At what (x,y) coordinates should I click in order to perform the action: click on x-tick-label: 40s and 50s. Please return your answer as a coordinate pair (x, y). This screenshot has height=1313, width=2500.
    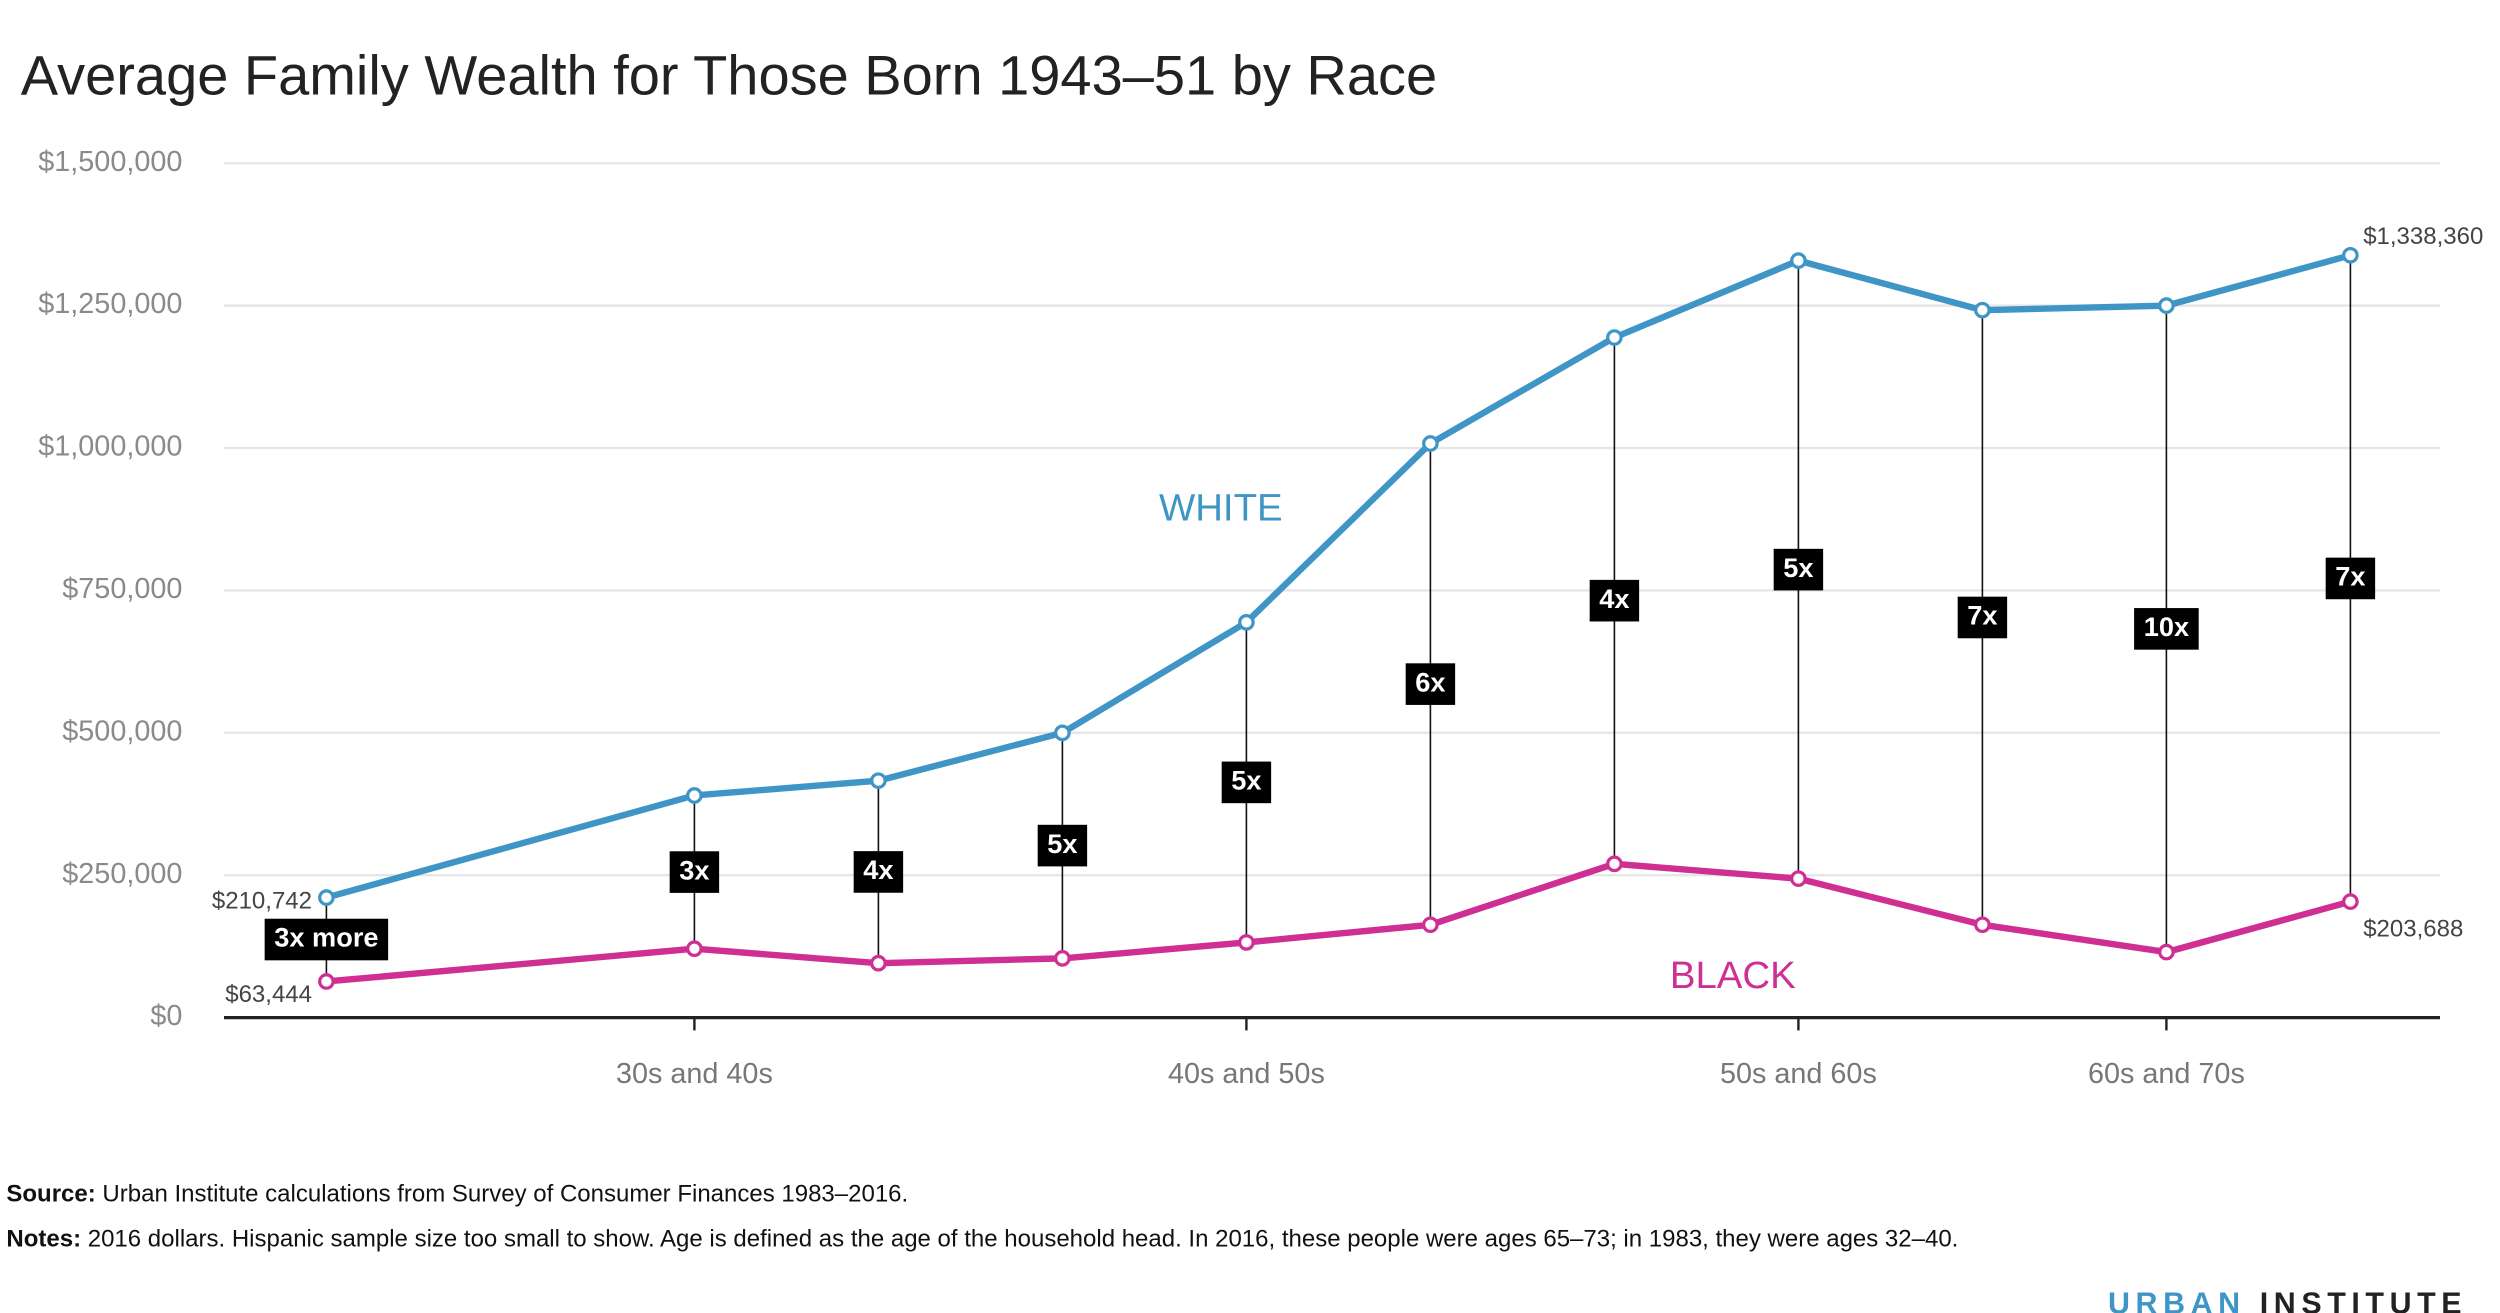
    Looking at the image, I should click on (1246, 1074).